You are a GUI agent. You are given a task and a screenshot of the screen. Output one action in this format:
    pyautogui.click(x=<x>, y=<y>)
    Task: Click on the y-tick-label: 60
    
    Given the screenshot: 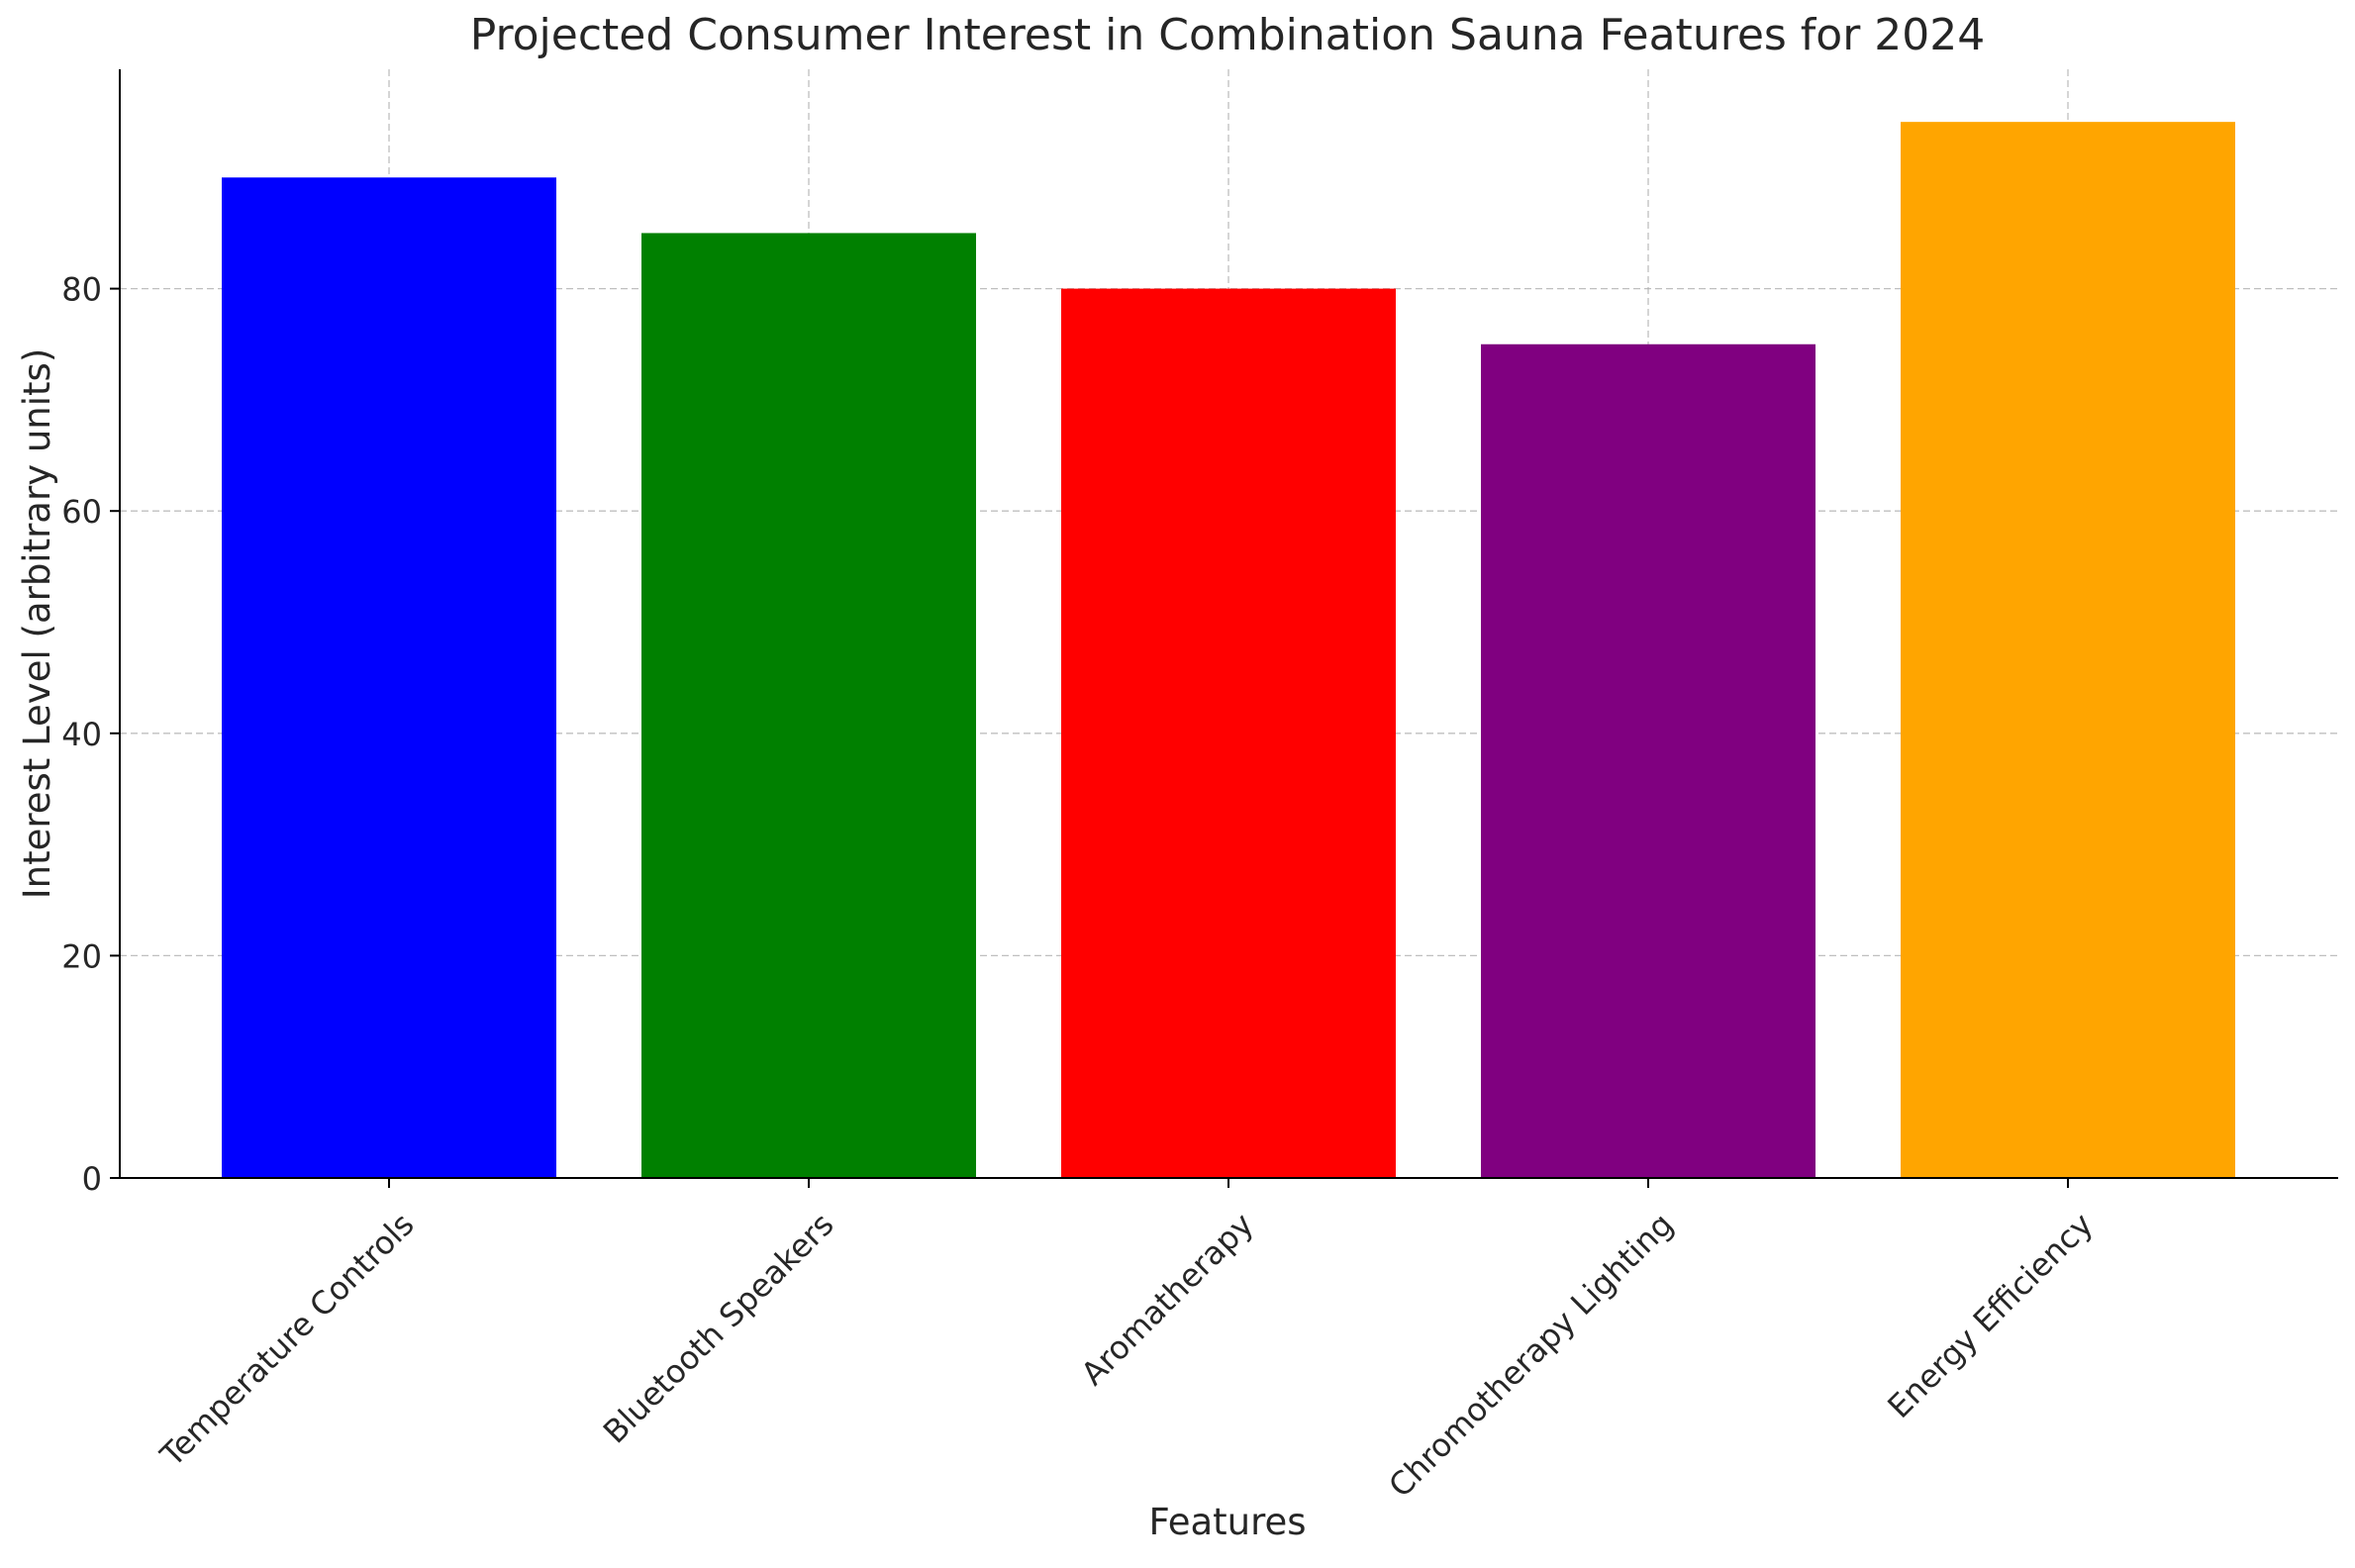 What is the action you would take?
    pyautogui.click(x=81, y=512)
    